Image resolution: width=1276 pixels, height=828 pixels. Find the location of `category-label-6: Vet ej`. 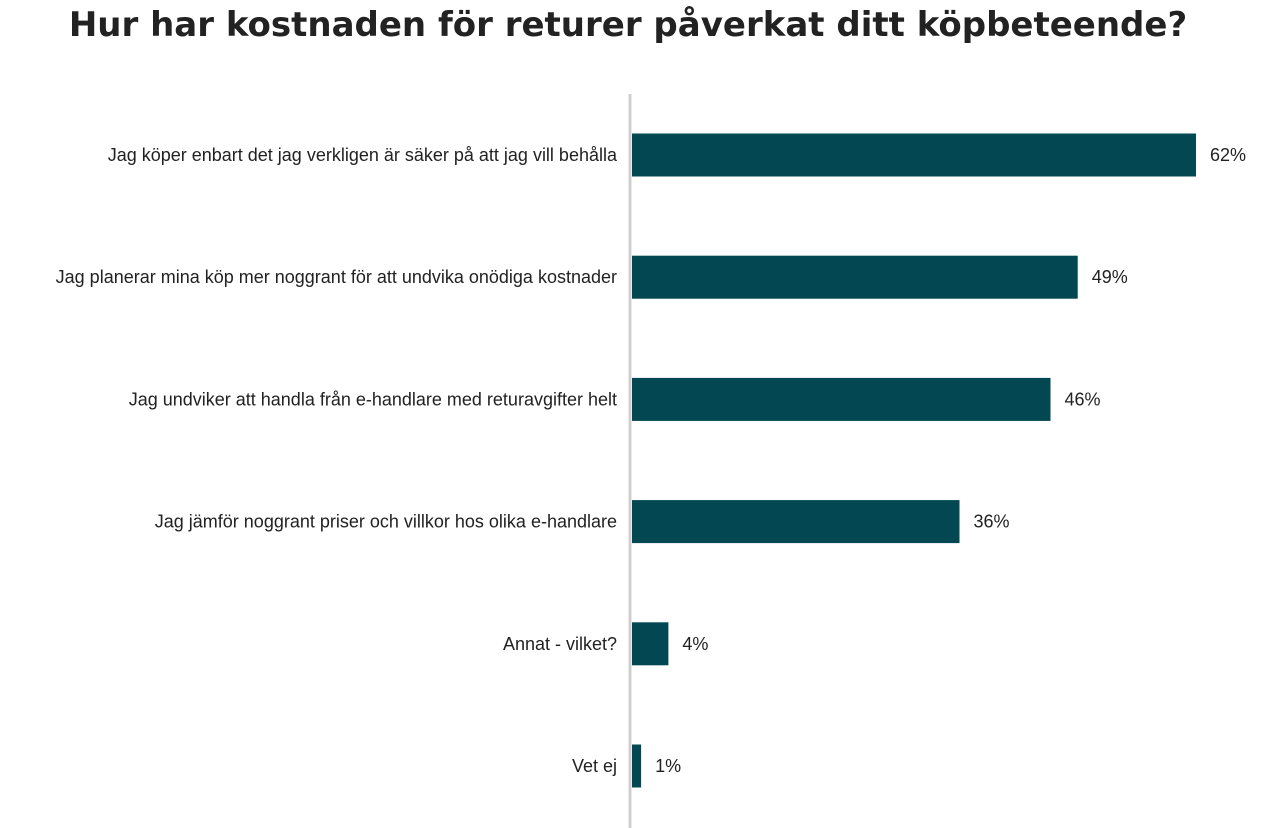

category-label-6: Vet ej is located at coordinates (594, 766).